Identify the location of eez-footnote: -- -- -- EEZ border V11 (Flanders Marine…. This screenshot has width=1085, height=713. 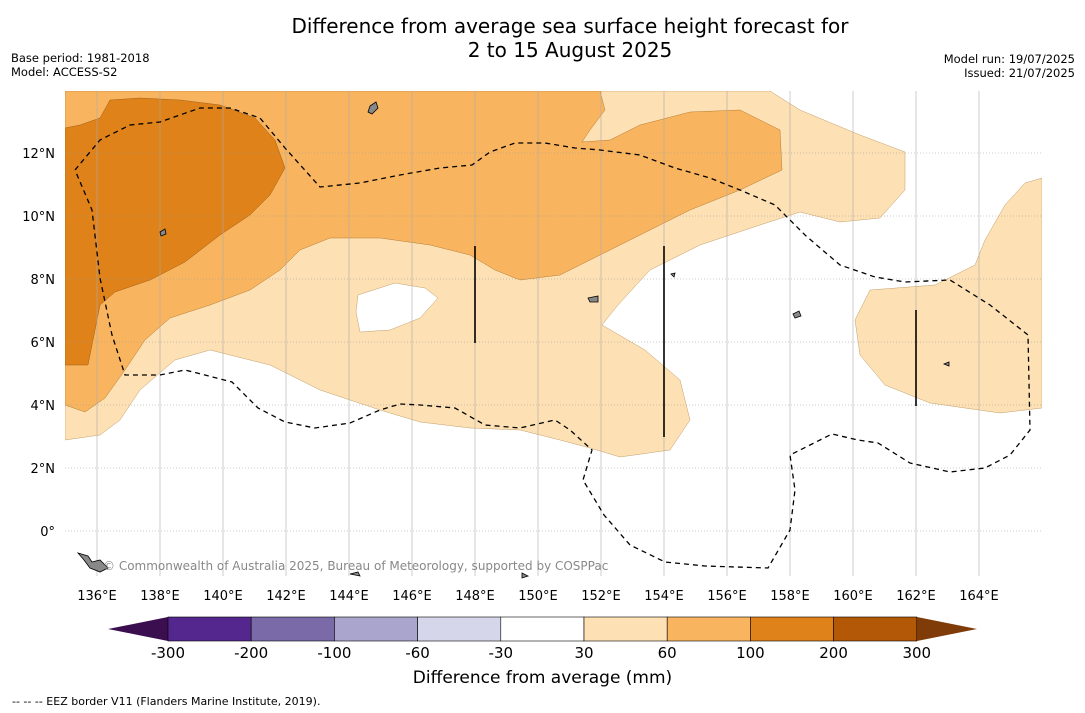
(166, 701).